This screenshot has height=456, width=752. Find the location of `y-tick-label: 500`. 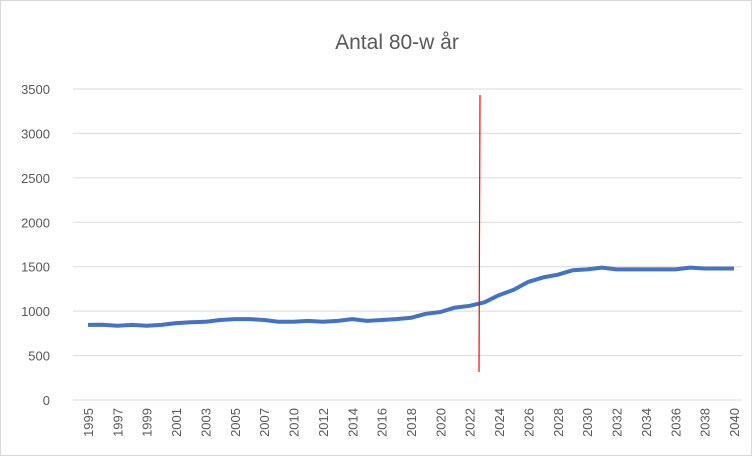

y-tick-label: 500 is located at coordinates (39, 356).